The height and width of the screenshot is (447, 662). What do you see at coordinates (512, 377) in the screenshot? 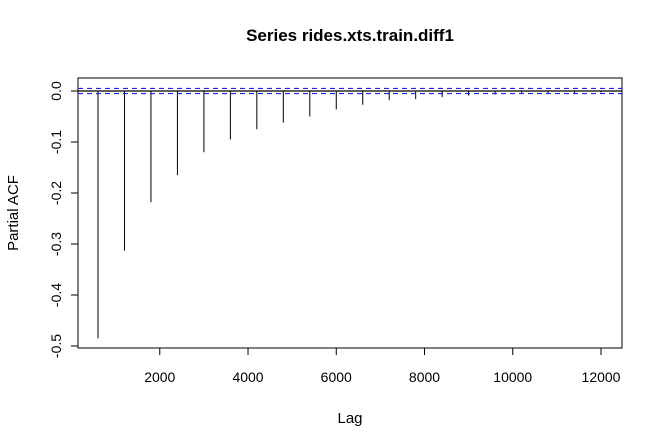
I see `x-tick-label: 10000` at bounding box center [512, 377].